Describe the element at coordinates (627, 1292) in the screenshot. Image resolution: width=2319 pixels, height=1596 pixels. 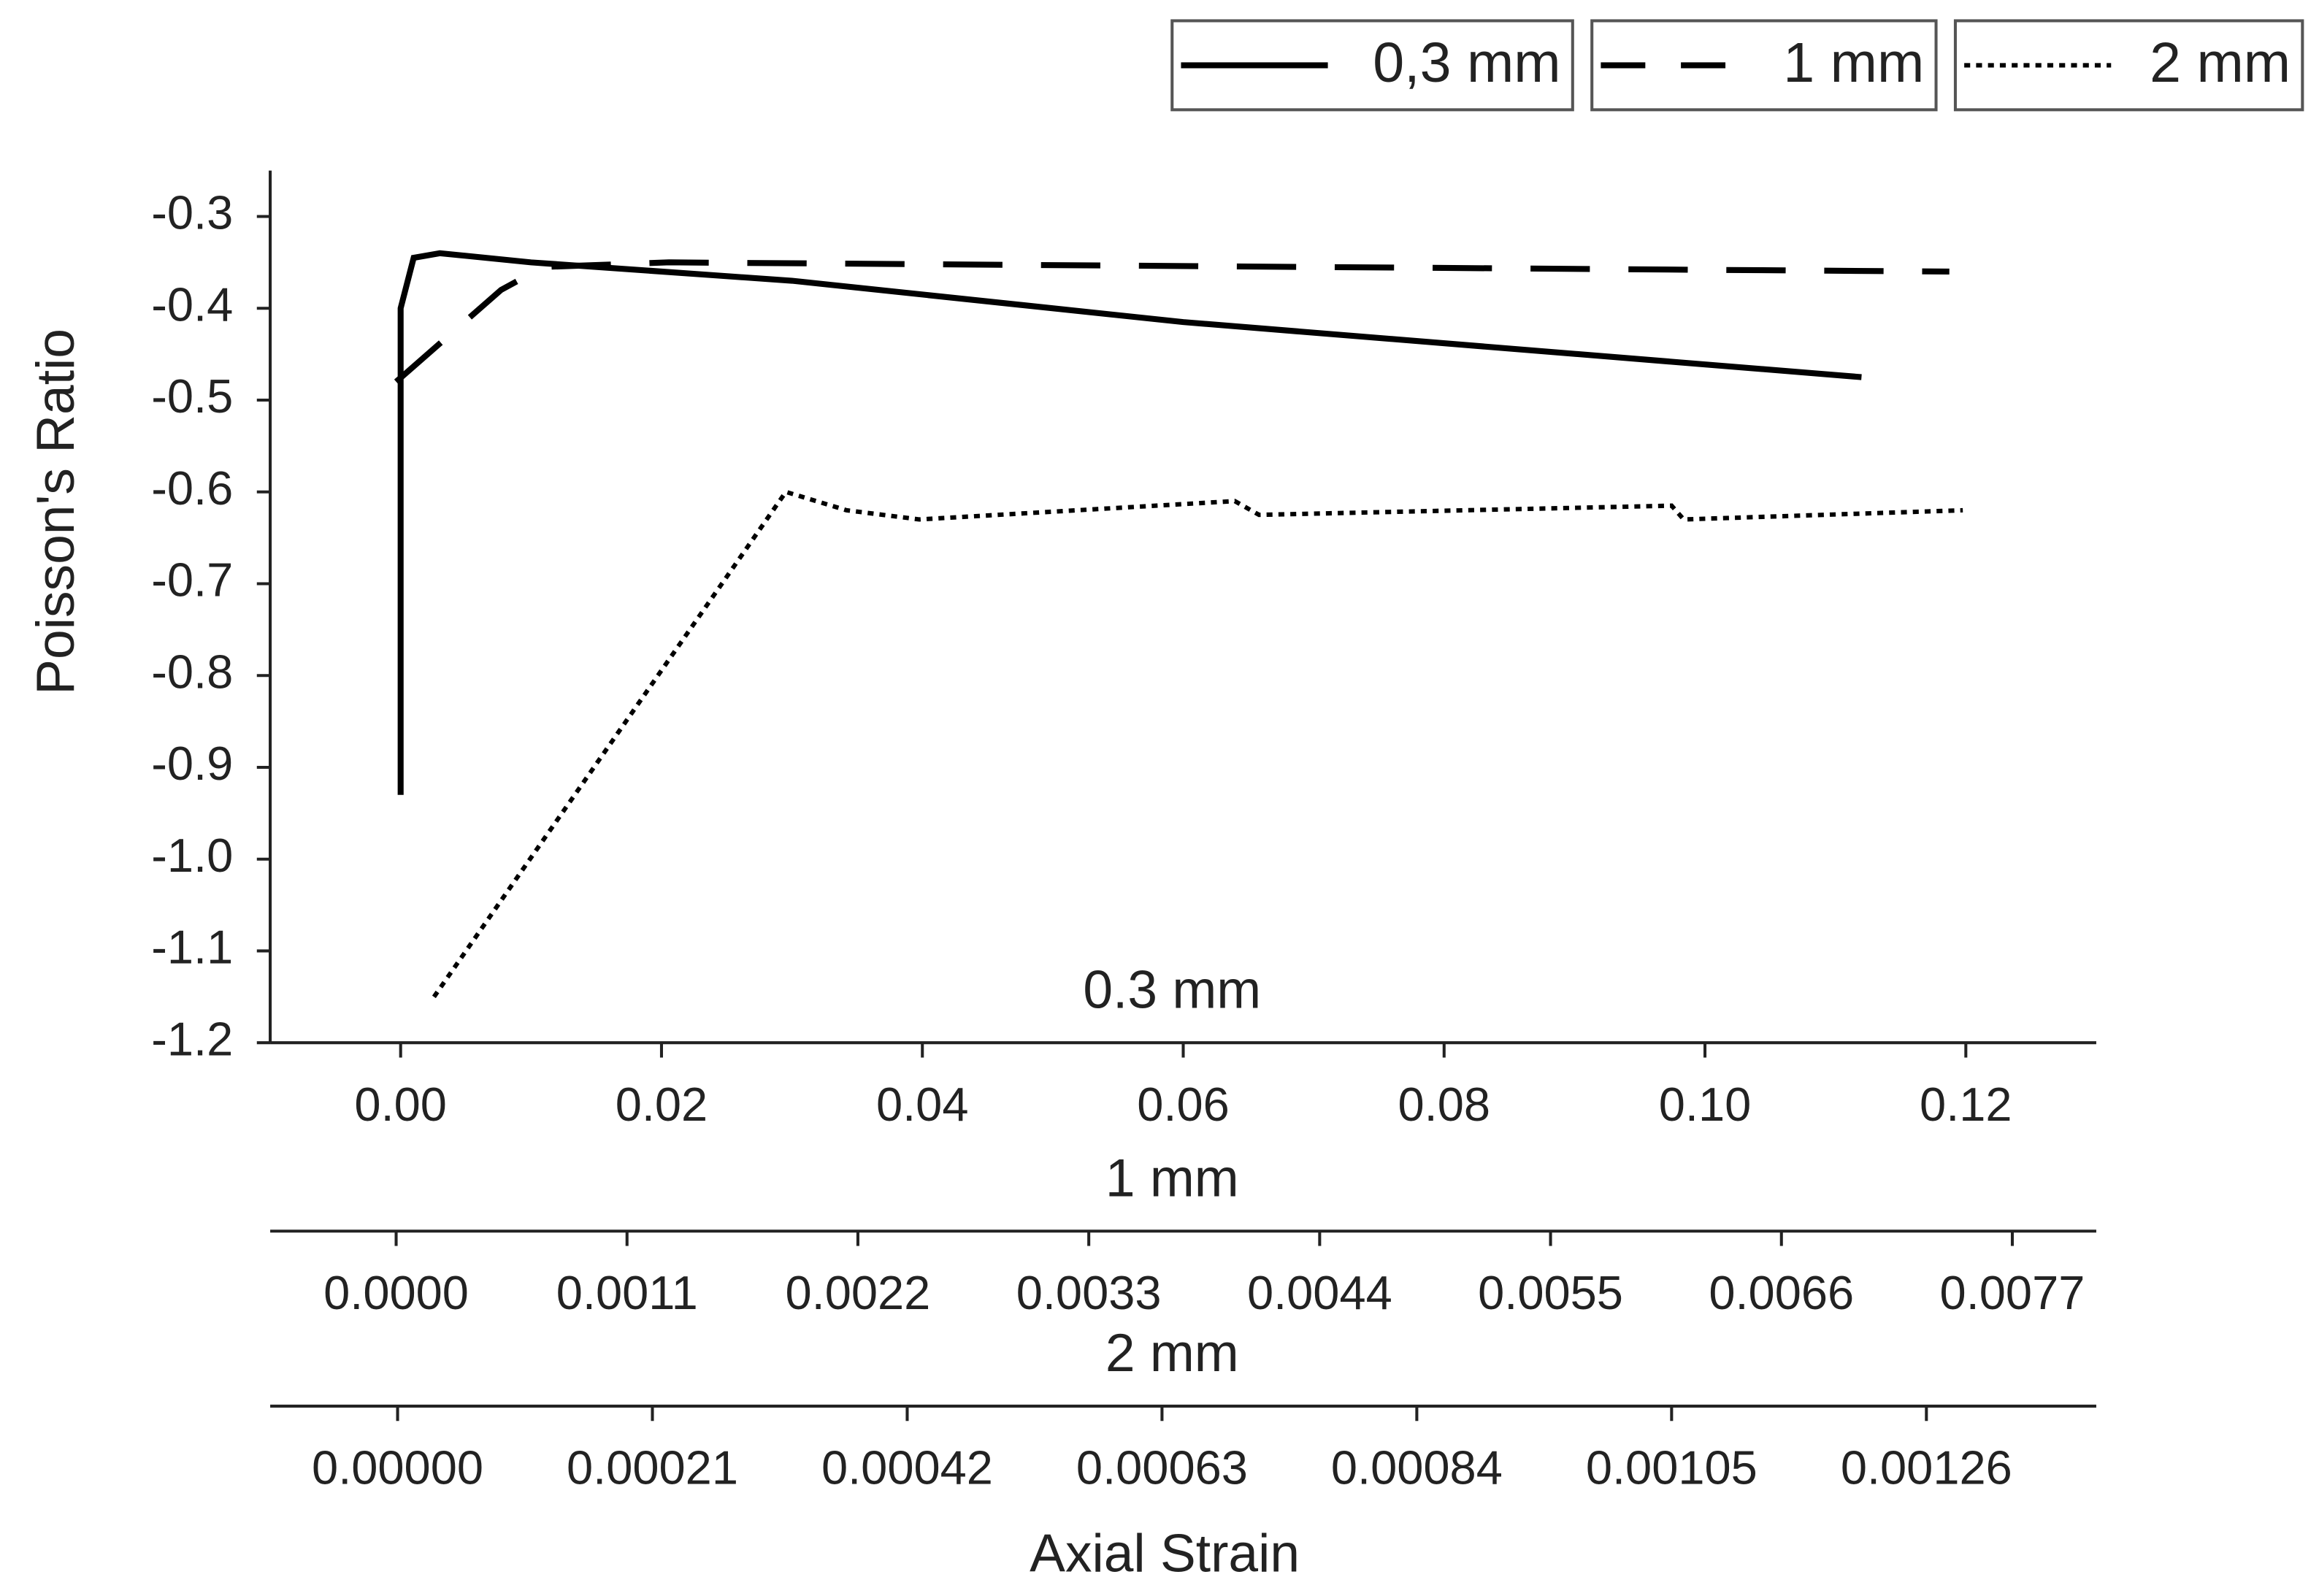
I see `x-tick-label: 0.0011` at that location.